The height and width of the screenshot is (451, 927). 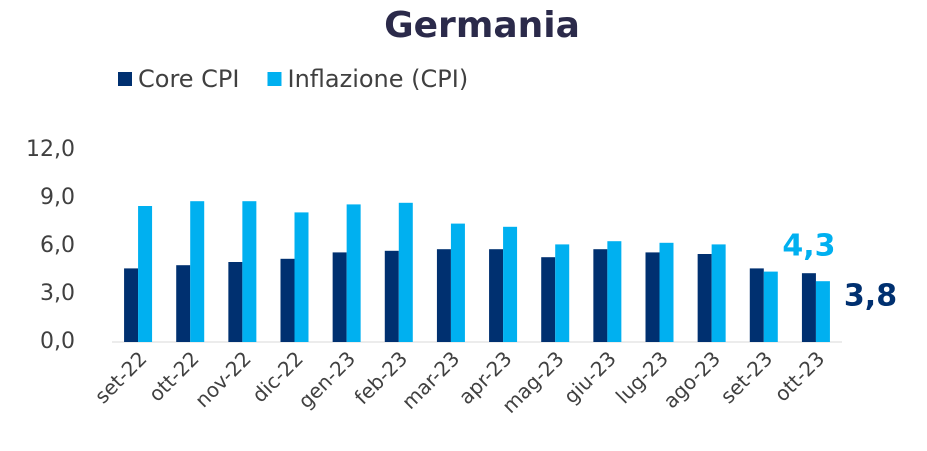 What do you see at coordinates (747, 377) in the screenshot?
I see `x-tick-label: set-23` at bounding box center [747, 377].